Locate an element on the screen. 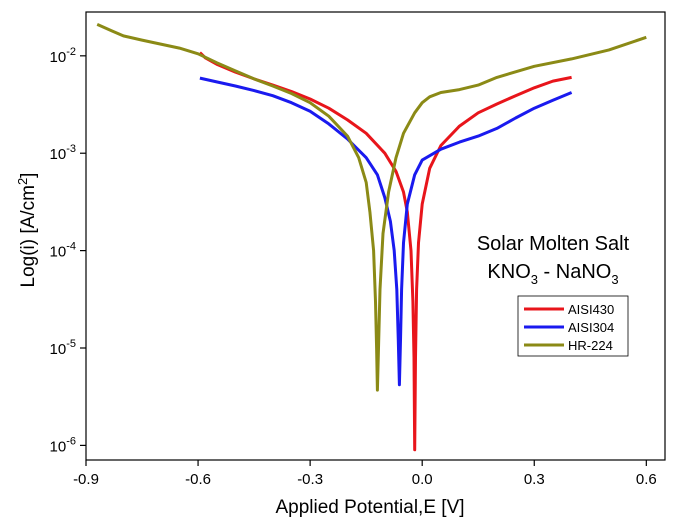 The width and height of the screenshot is (676, 520). annotation-line-1: Solar Molten Salt is located at coordinates (553, 244).